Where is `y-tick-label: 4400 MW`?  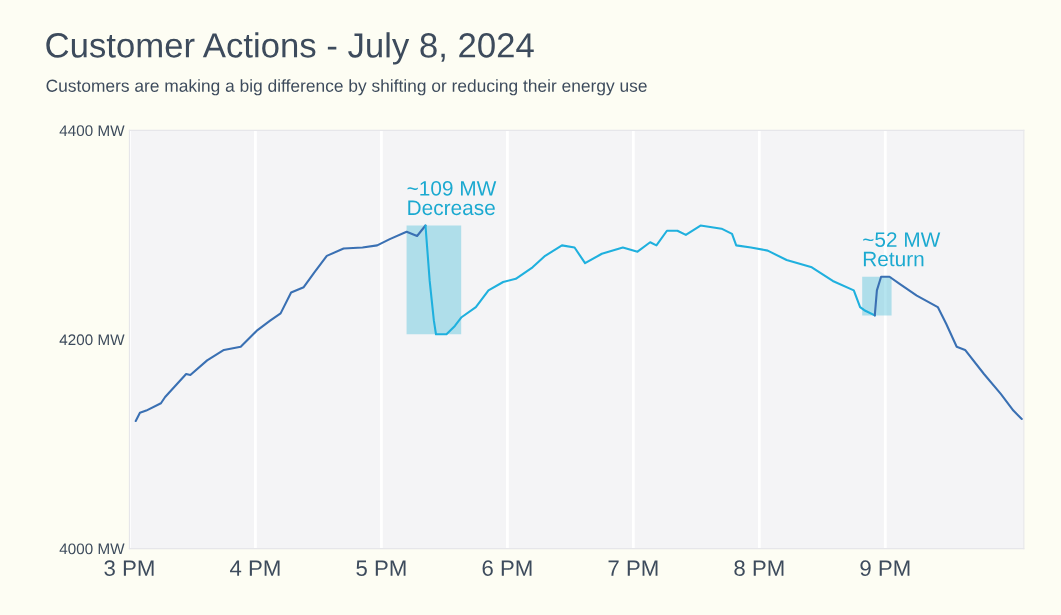 y-tick-label: 4400 MW is located at coordinates (92, 131).